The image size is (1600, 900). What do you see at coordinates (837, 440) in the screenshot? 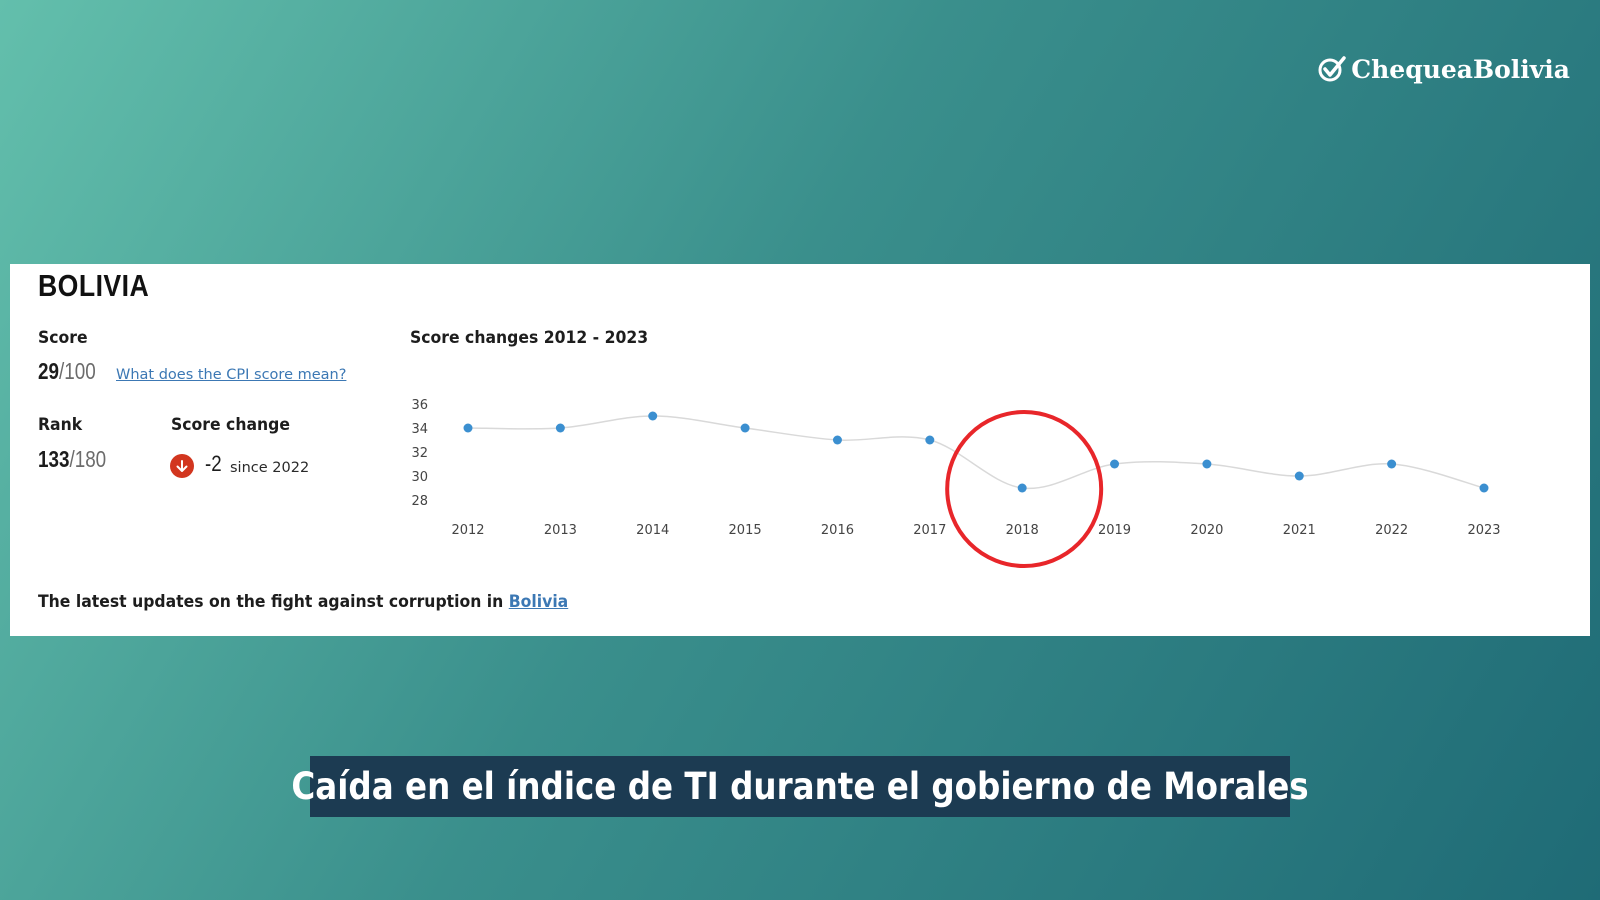
I see `data-point-2016` at bounding box center [837, 440].